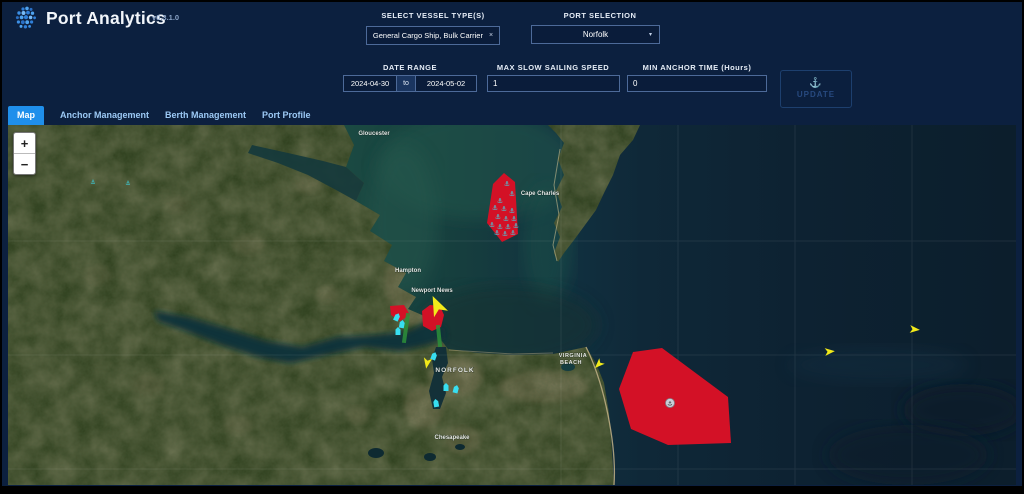  What do you see at coordinates (406, 83) in the screenshot?
I see `date-range-separator: to` at bounding box center [406, 83].